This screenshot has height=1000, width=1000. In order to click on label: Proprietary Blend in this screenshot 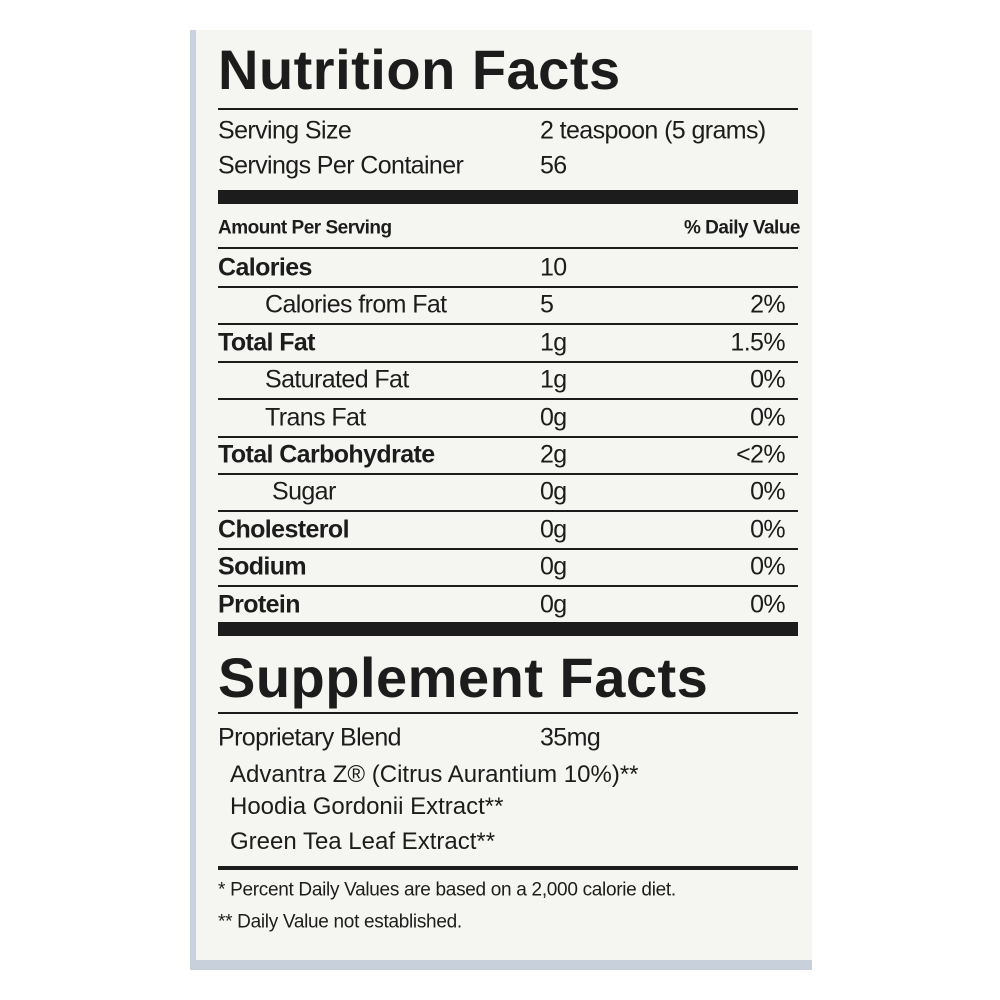, I will do `click(310, 737)`.